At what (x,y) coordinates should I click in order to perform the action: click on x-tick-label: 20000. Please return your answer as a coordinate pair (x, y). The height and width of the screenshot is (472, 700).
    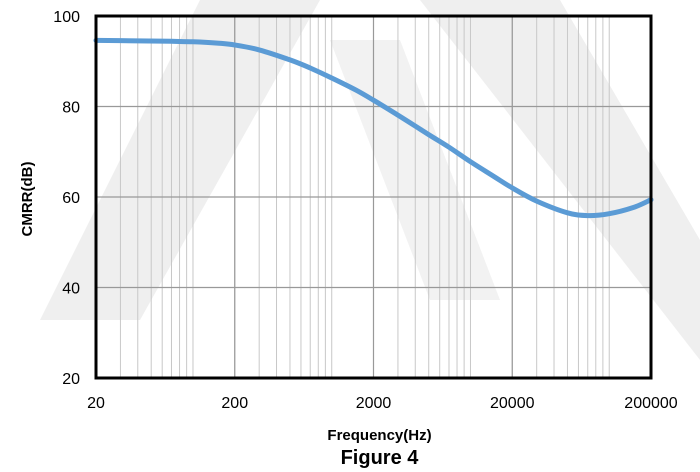
    Looking at the image, I should click on (512, 403).